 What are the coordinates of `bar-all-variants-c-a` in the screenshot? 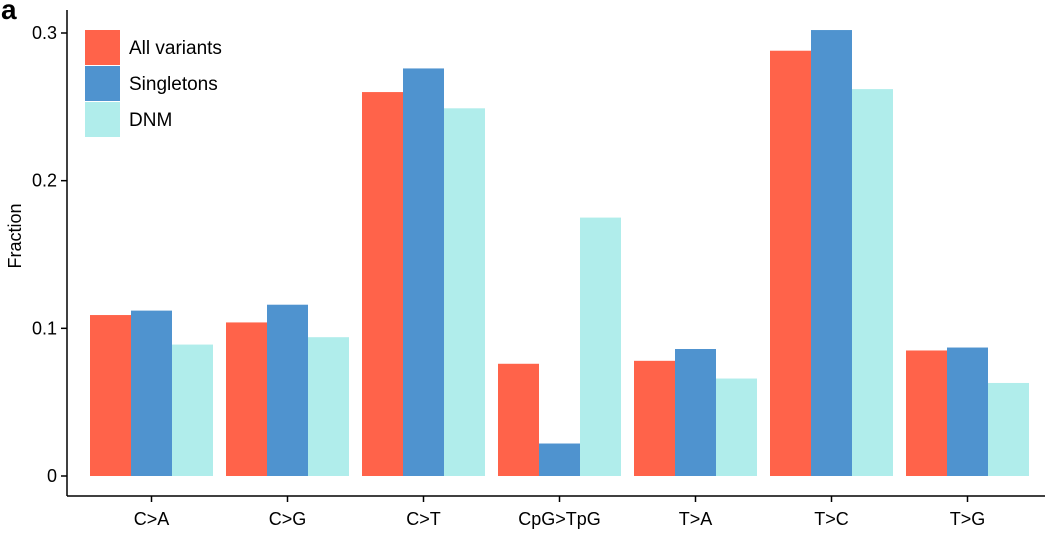 It's located at (110, 395).